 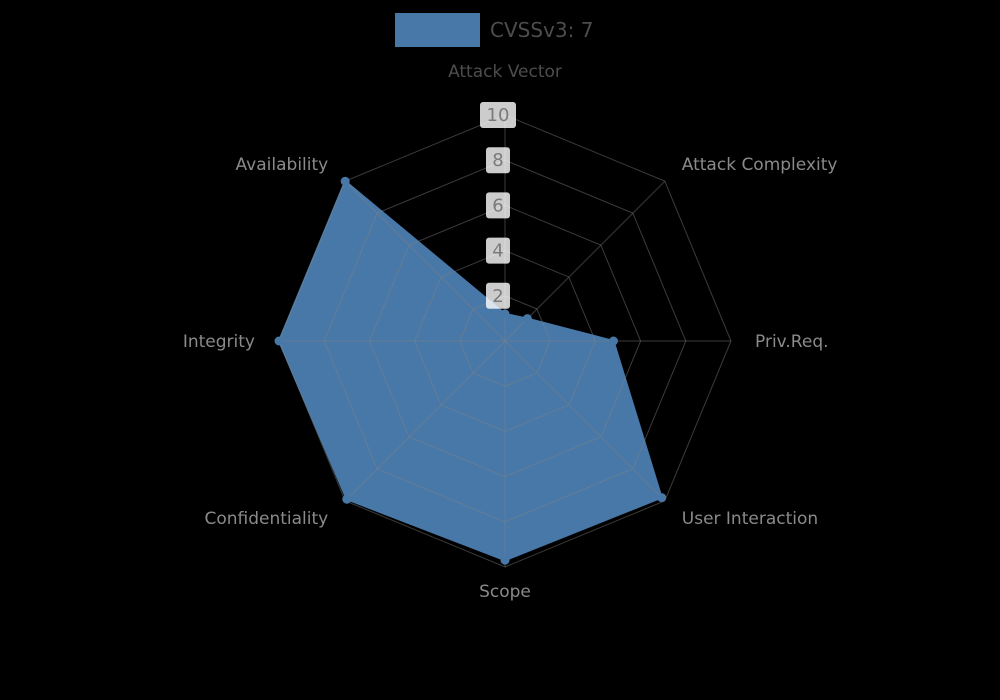 I want to click on radial-tick-label: 6, so click(x=497, y=205).